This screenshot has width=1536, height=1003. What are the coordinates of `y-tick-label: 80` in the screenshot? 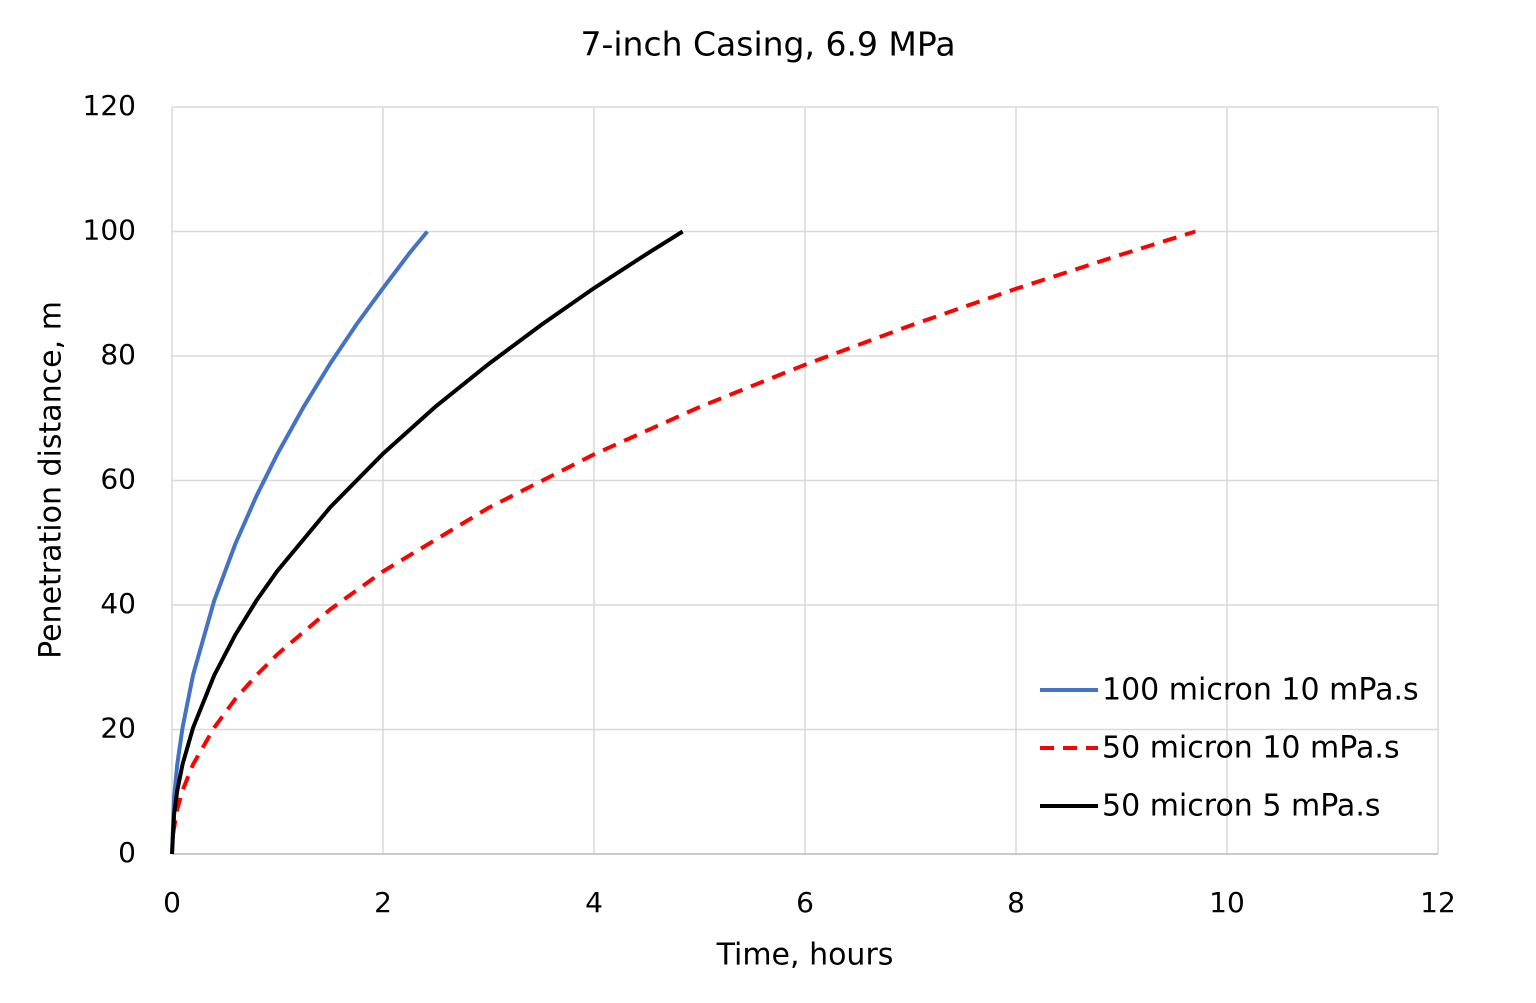 It's located at (118, 354).